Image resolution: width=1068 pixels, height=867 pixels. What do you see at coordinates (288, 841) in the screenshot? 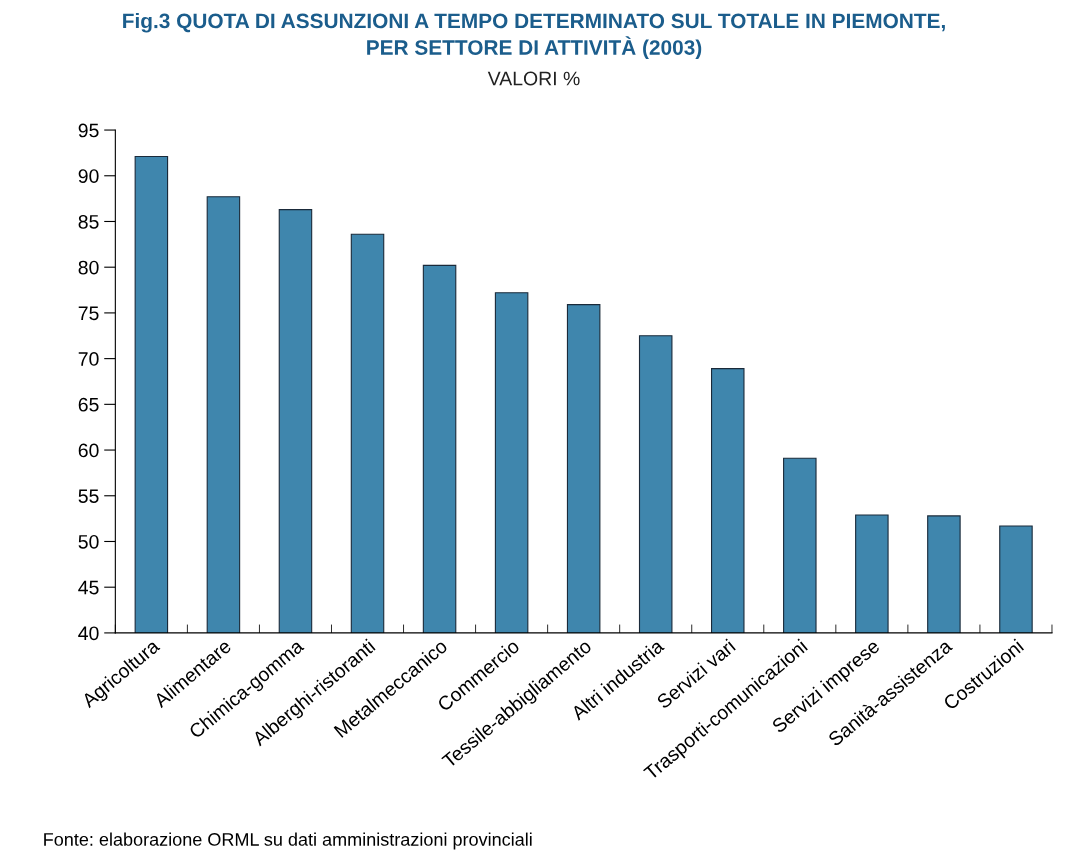
I see `source-note: Fonte: elaborazione ORML su dati amministrazioni provinciali` at bounding box center [288, 841].